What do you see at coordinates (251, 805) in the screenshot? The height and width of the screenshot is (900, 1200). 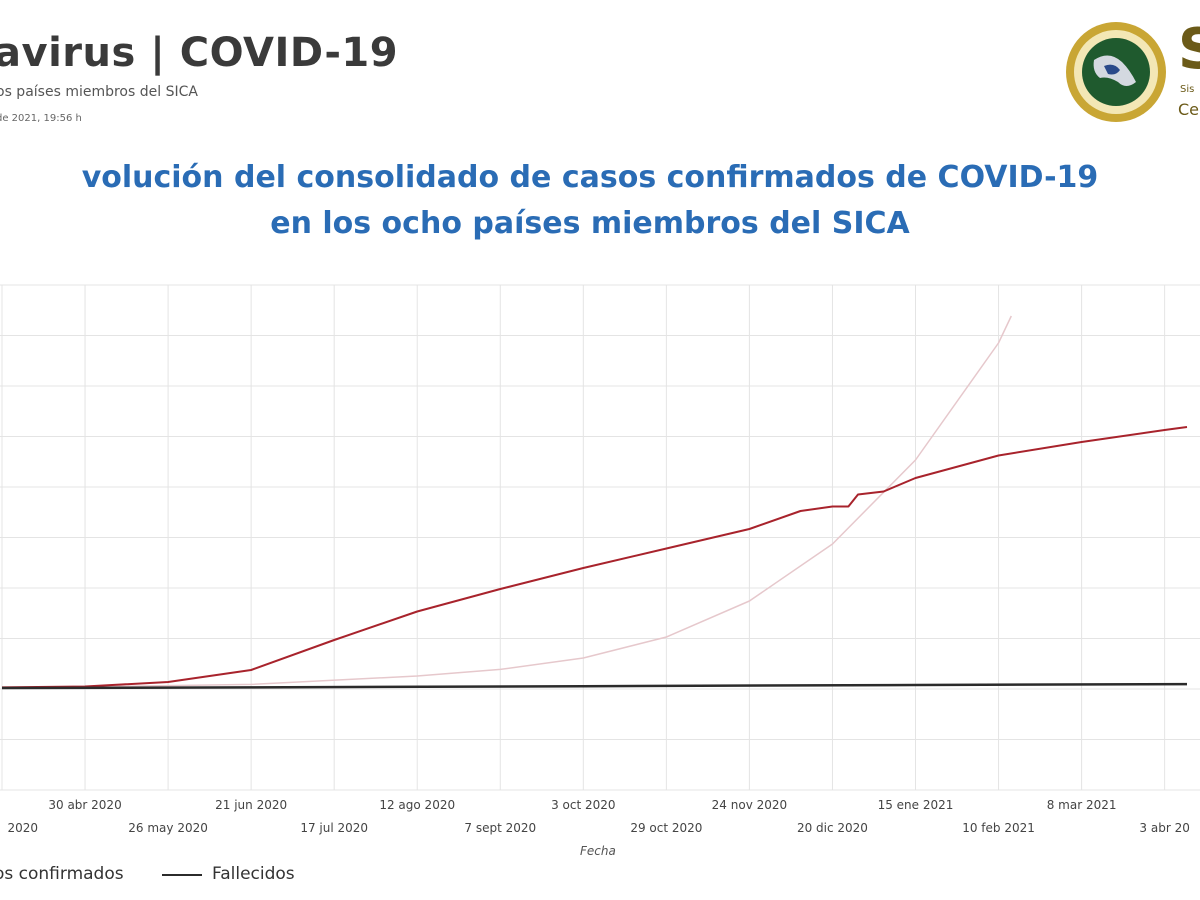 I see `x-tick-label: 21 jun 2020` at bounding box center [251, 805].